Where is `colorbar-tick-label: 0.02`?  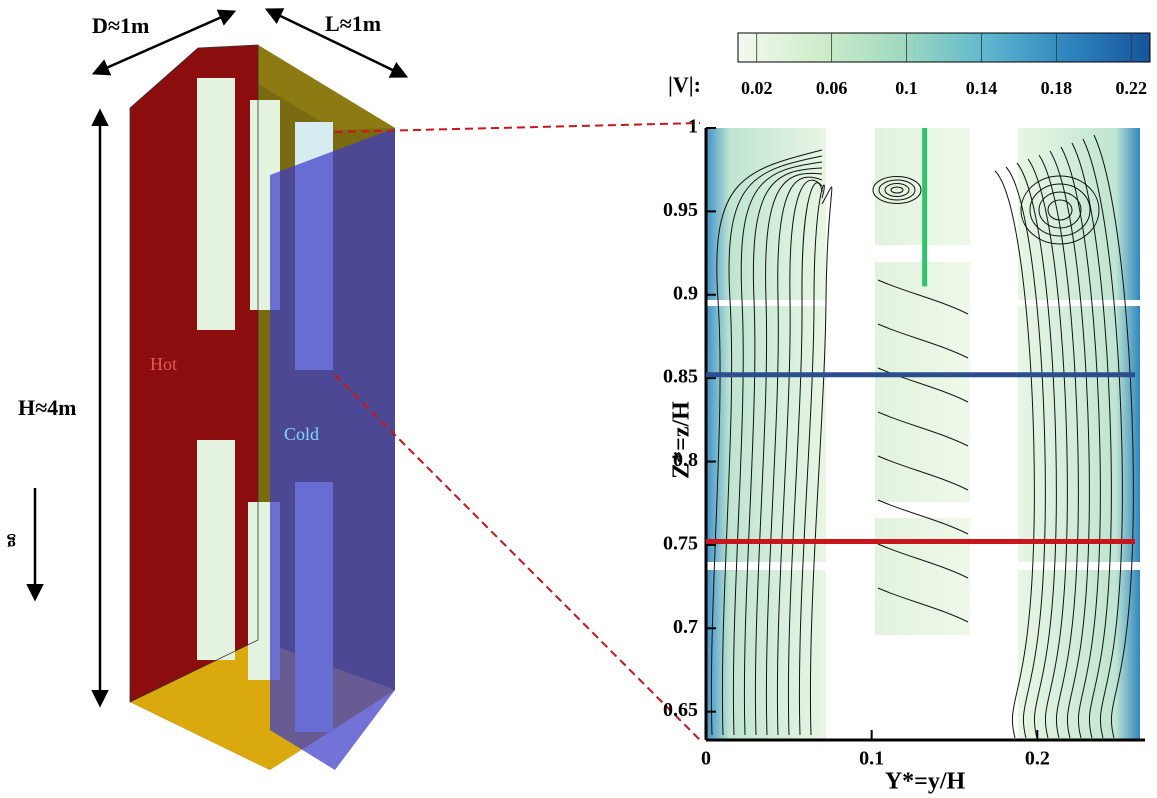 colorbar-tick-label: 0.02 is located at coordinates (757, 88).